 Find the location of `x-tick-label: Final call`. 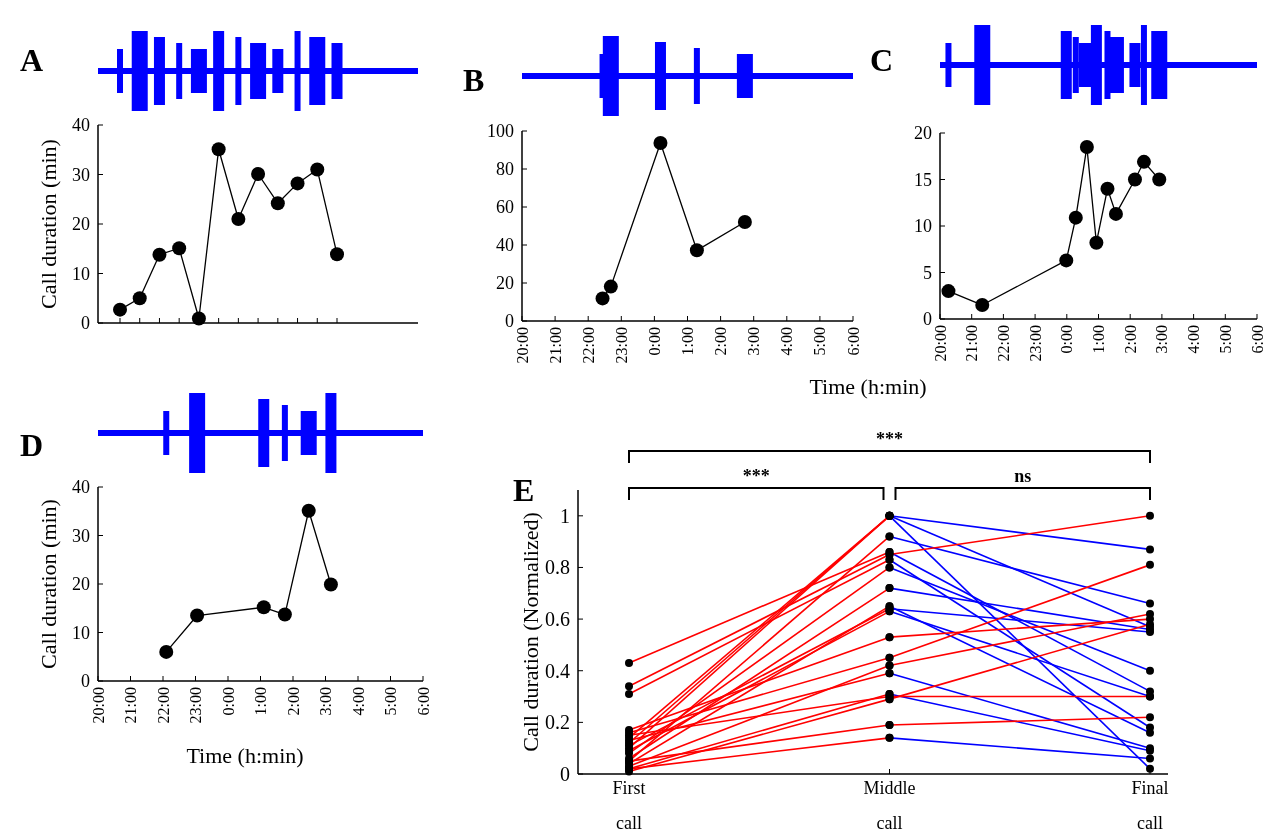

x-tick-label: Final call is located at coordinates (1150, 805).